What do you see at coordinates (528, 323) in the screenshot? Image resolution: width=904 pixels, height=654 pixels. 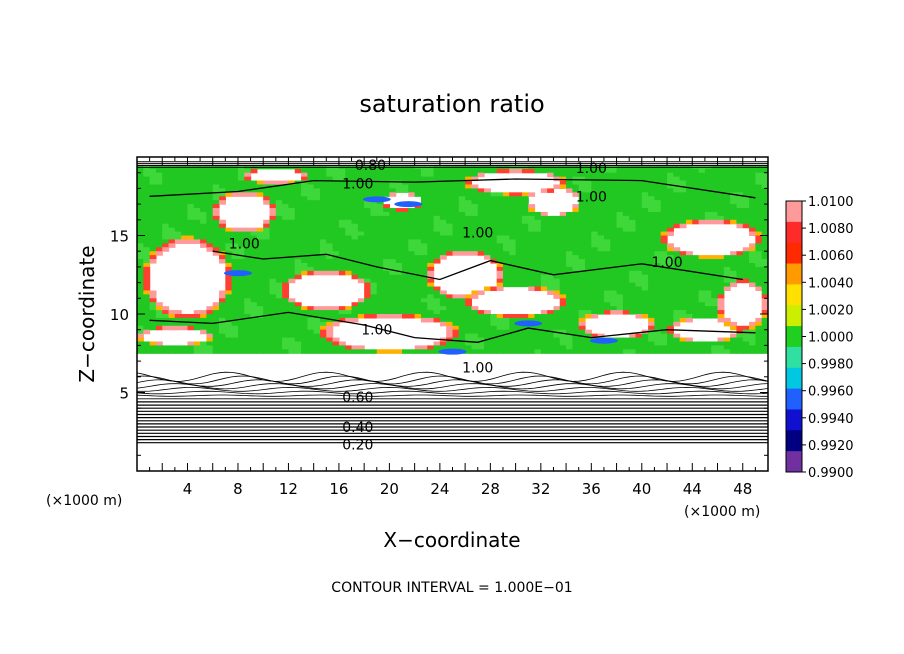 I see `field-patch-low` at bounding box center [528, 323].